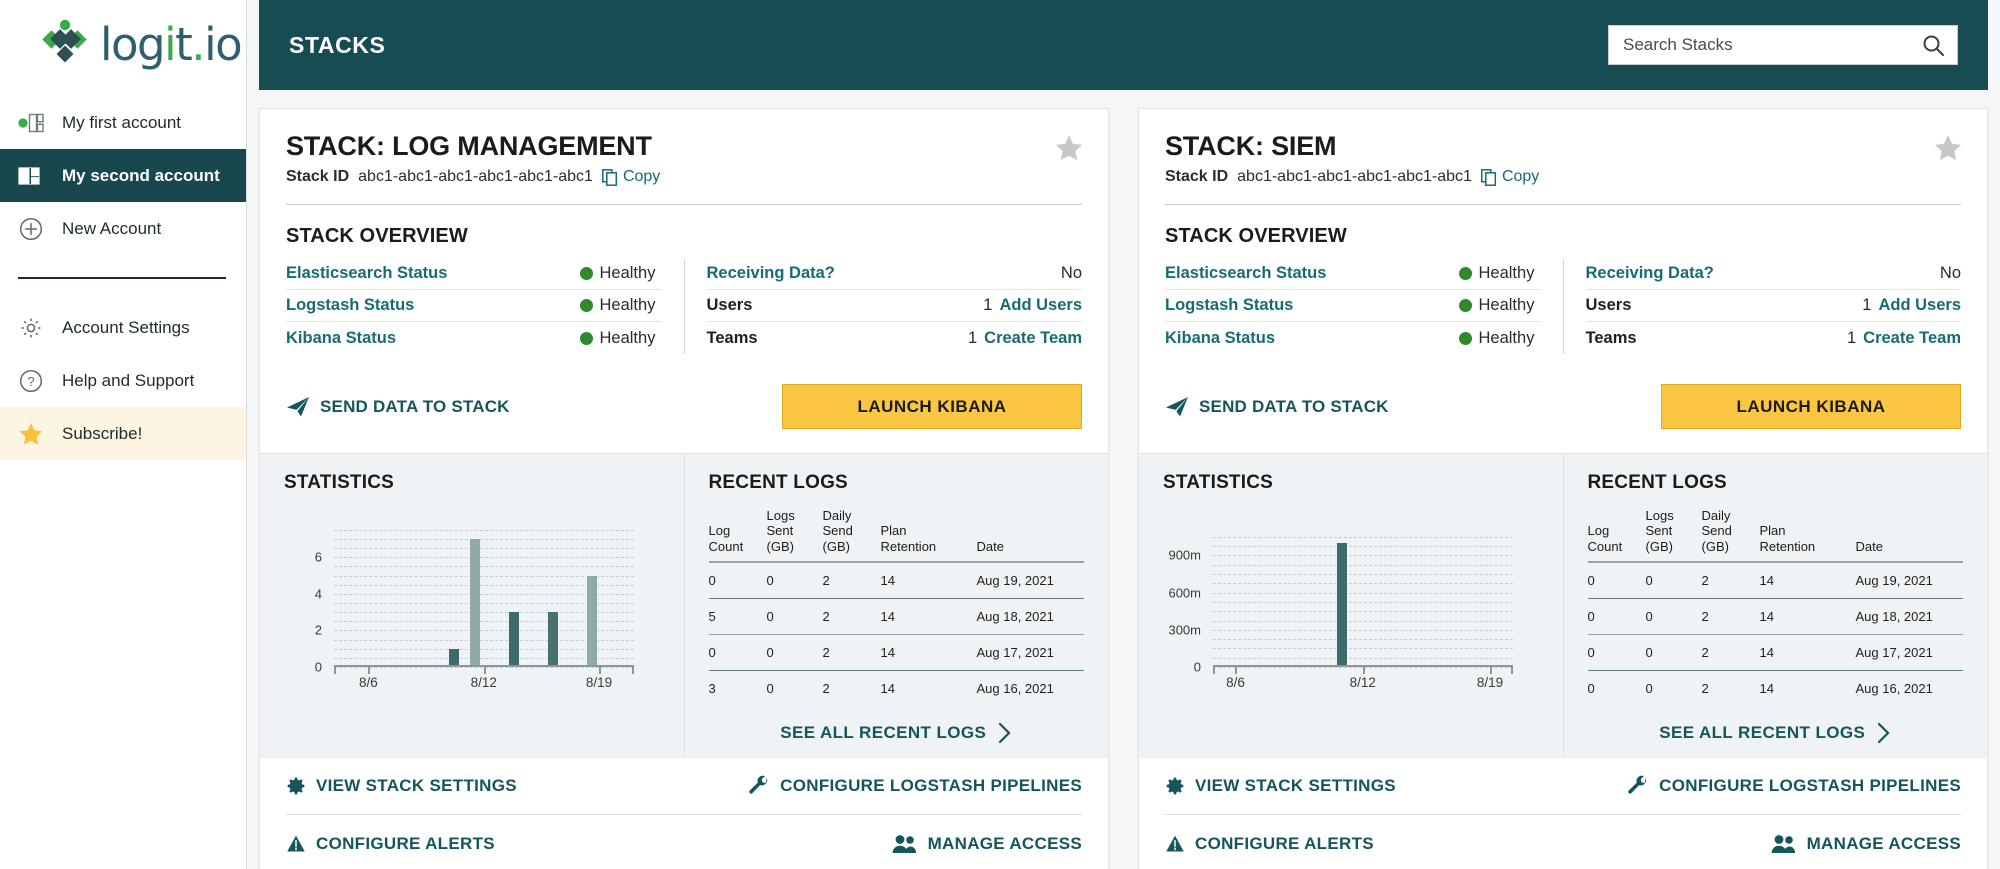  I want to click on chart-plot-area, so click(484, 598).